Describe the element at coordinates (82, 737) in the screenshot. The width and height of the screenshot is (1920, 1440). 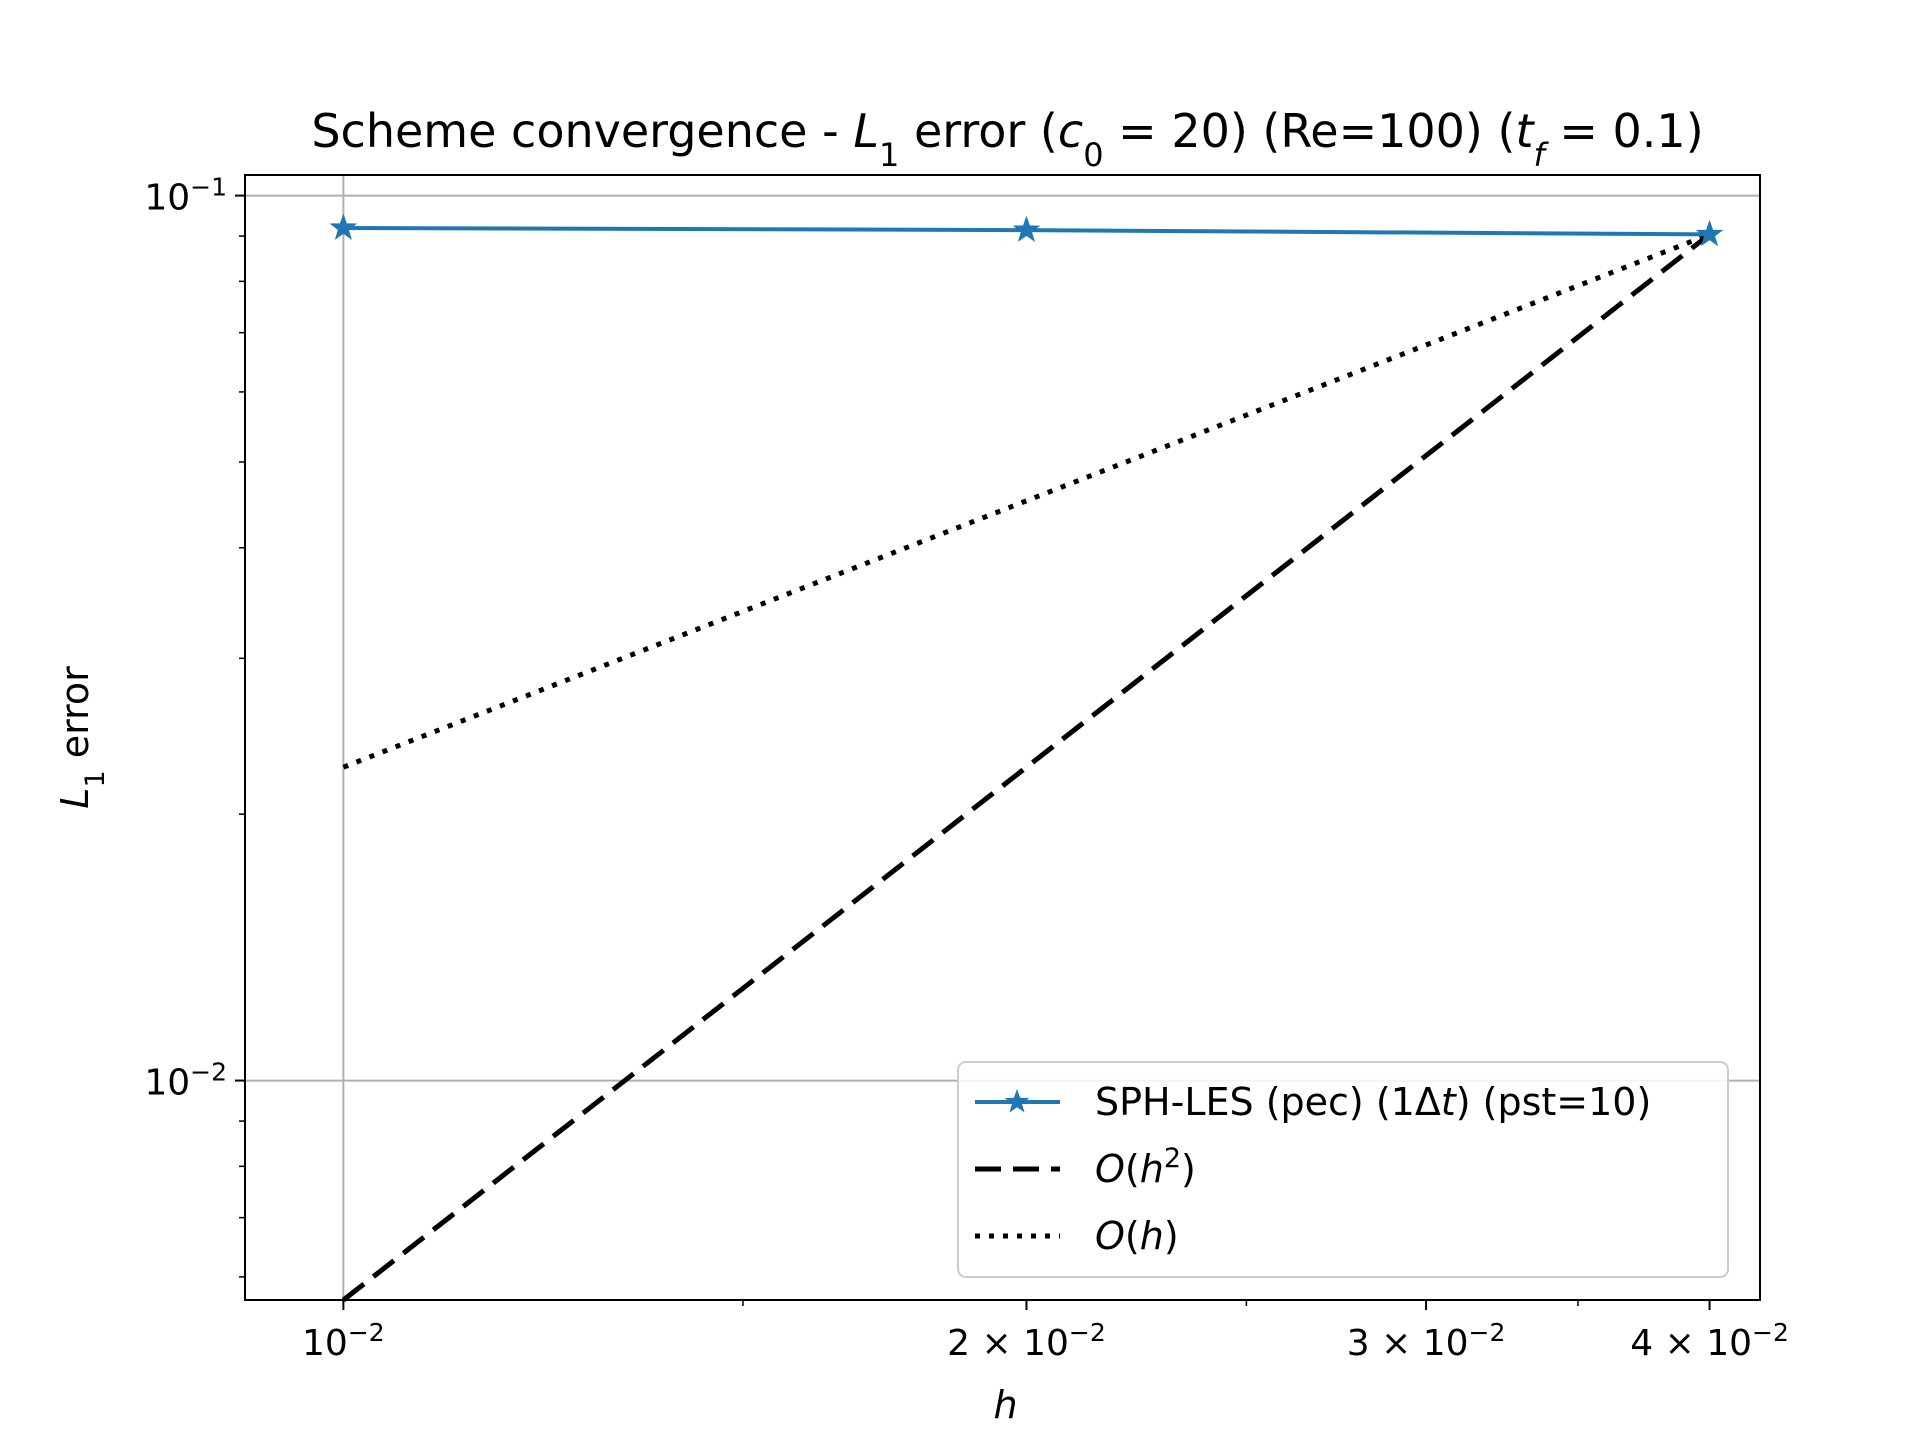
I see `y-axis-label: L1 error` at that location.